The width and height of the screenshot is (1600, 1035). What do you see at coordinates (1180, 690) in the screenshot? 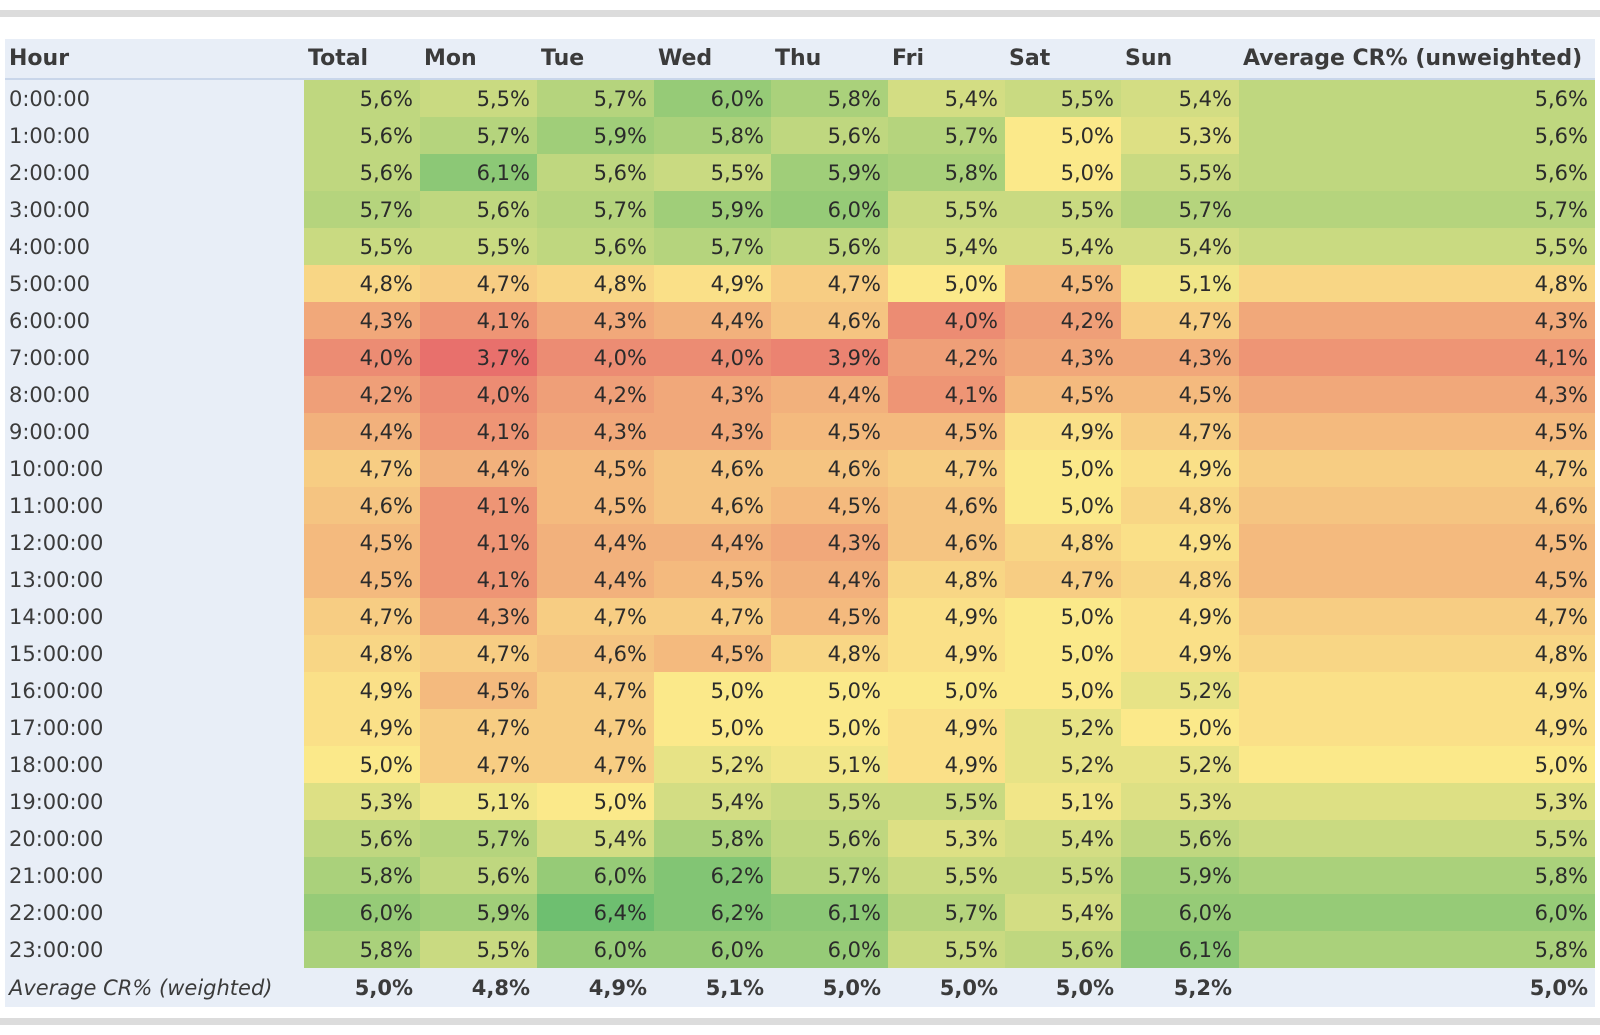
I see `heatmap-cell: 5,2%` at bounding box center [1180, 690].